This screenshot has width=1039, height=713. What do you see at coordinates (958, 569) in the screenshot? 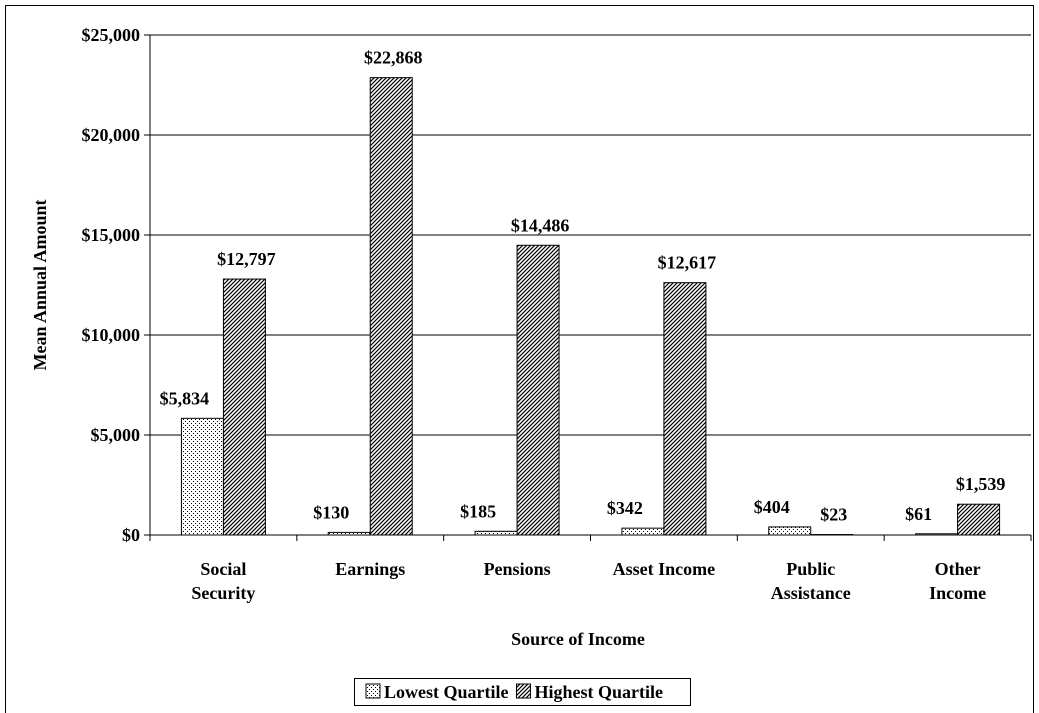
I see `x-tick-label-line: Other` at bounding box center [958, 569].